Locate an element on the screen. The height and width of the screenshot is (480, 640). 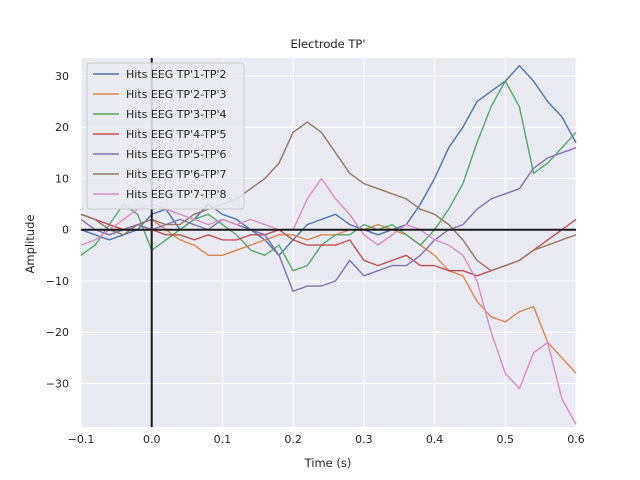
y-axis-label: Amplitude is located at coordinates (30, 244).